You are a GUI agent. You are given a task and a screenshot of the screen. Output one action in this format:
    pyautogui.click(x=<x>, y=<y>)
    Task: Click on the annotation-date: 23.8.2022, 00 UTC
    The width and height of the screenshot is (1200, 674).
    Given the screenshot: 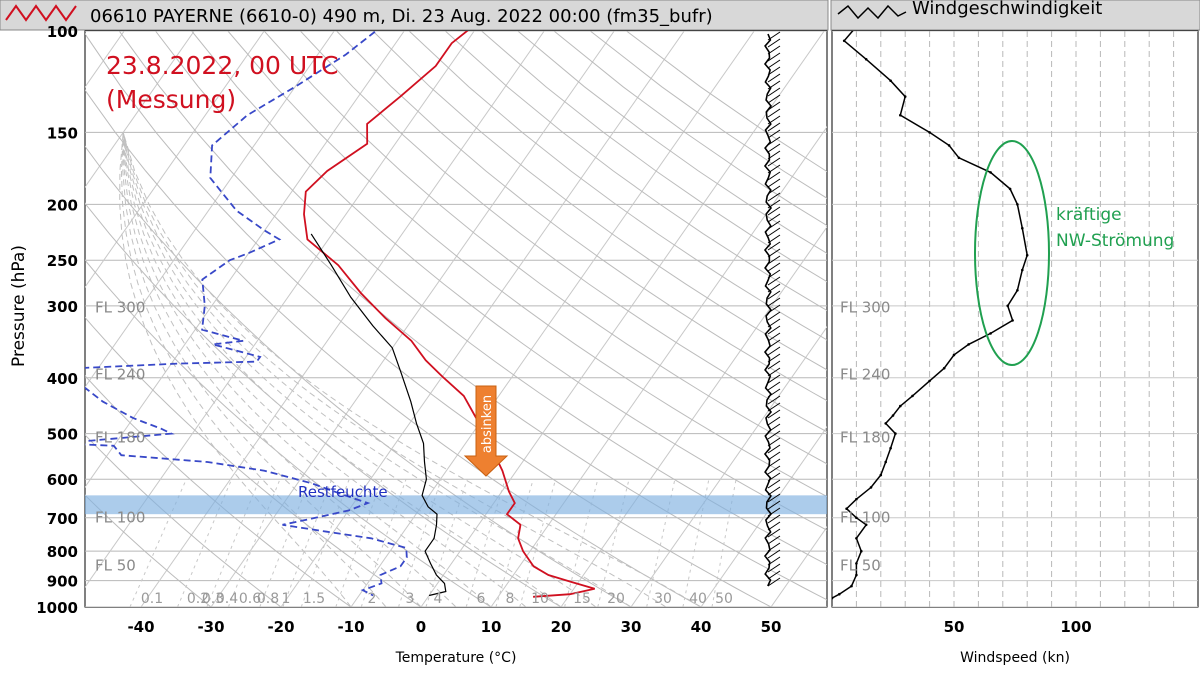 What is the action you would take?
    pyautogui.click(x=222, y=65)
    